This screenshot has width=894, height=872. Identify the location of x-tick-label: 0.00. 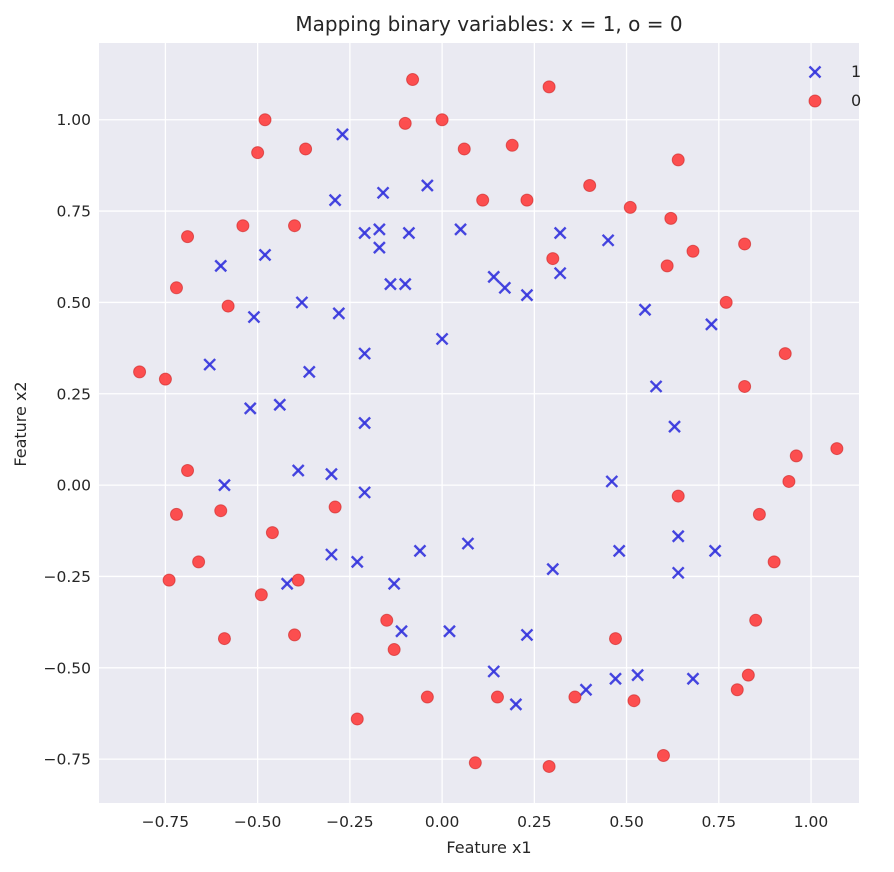
(442, 822).